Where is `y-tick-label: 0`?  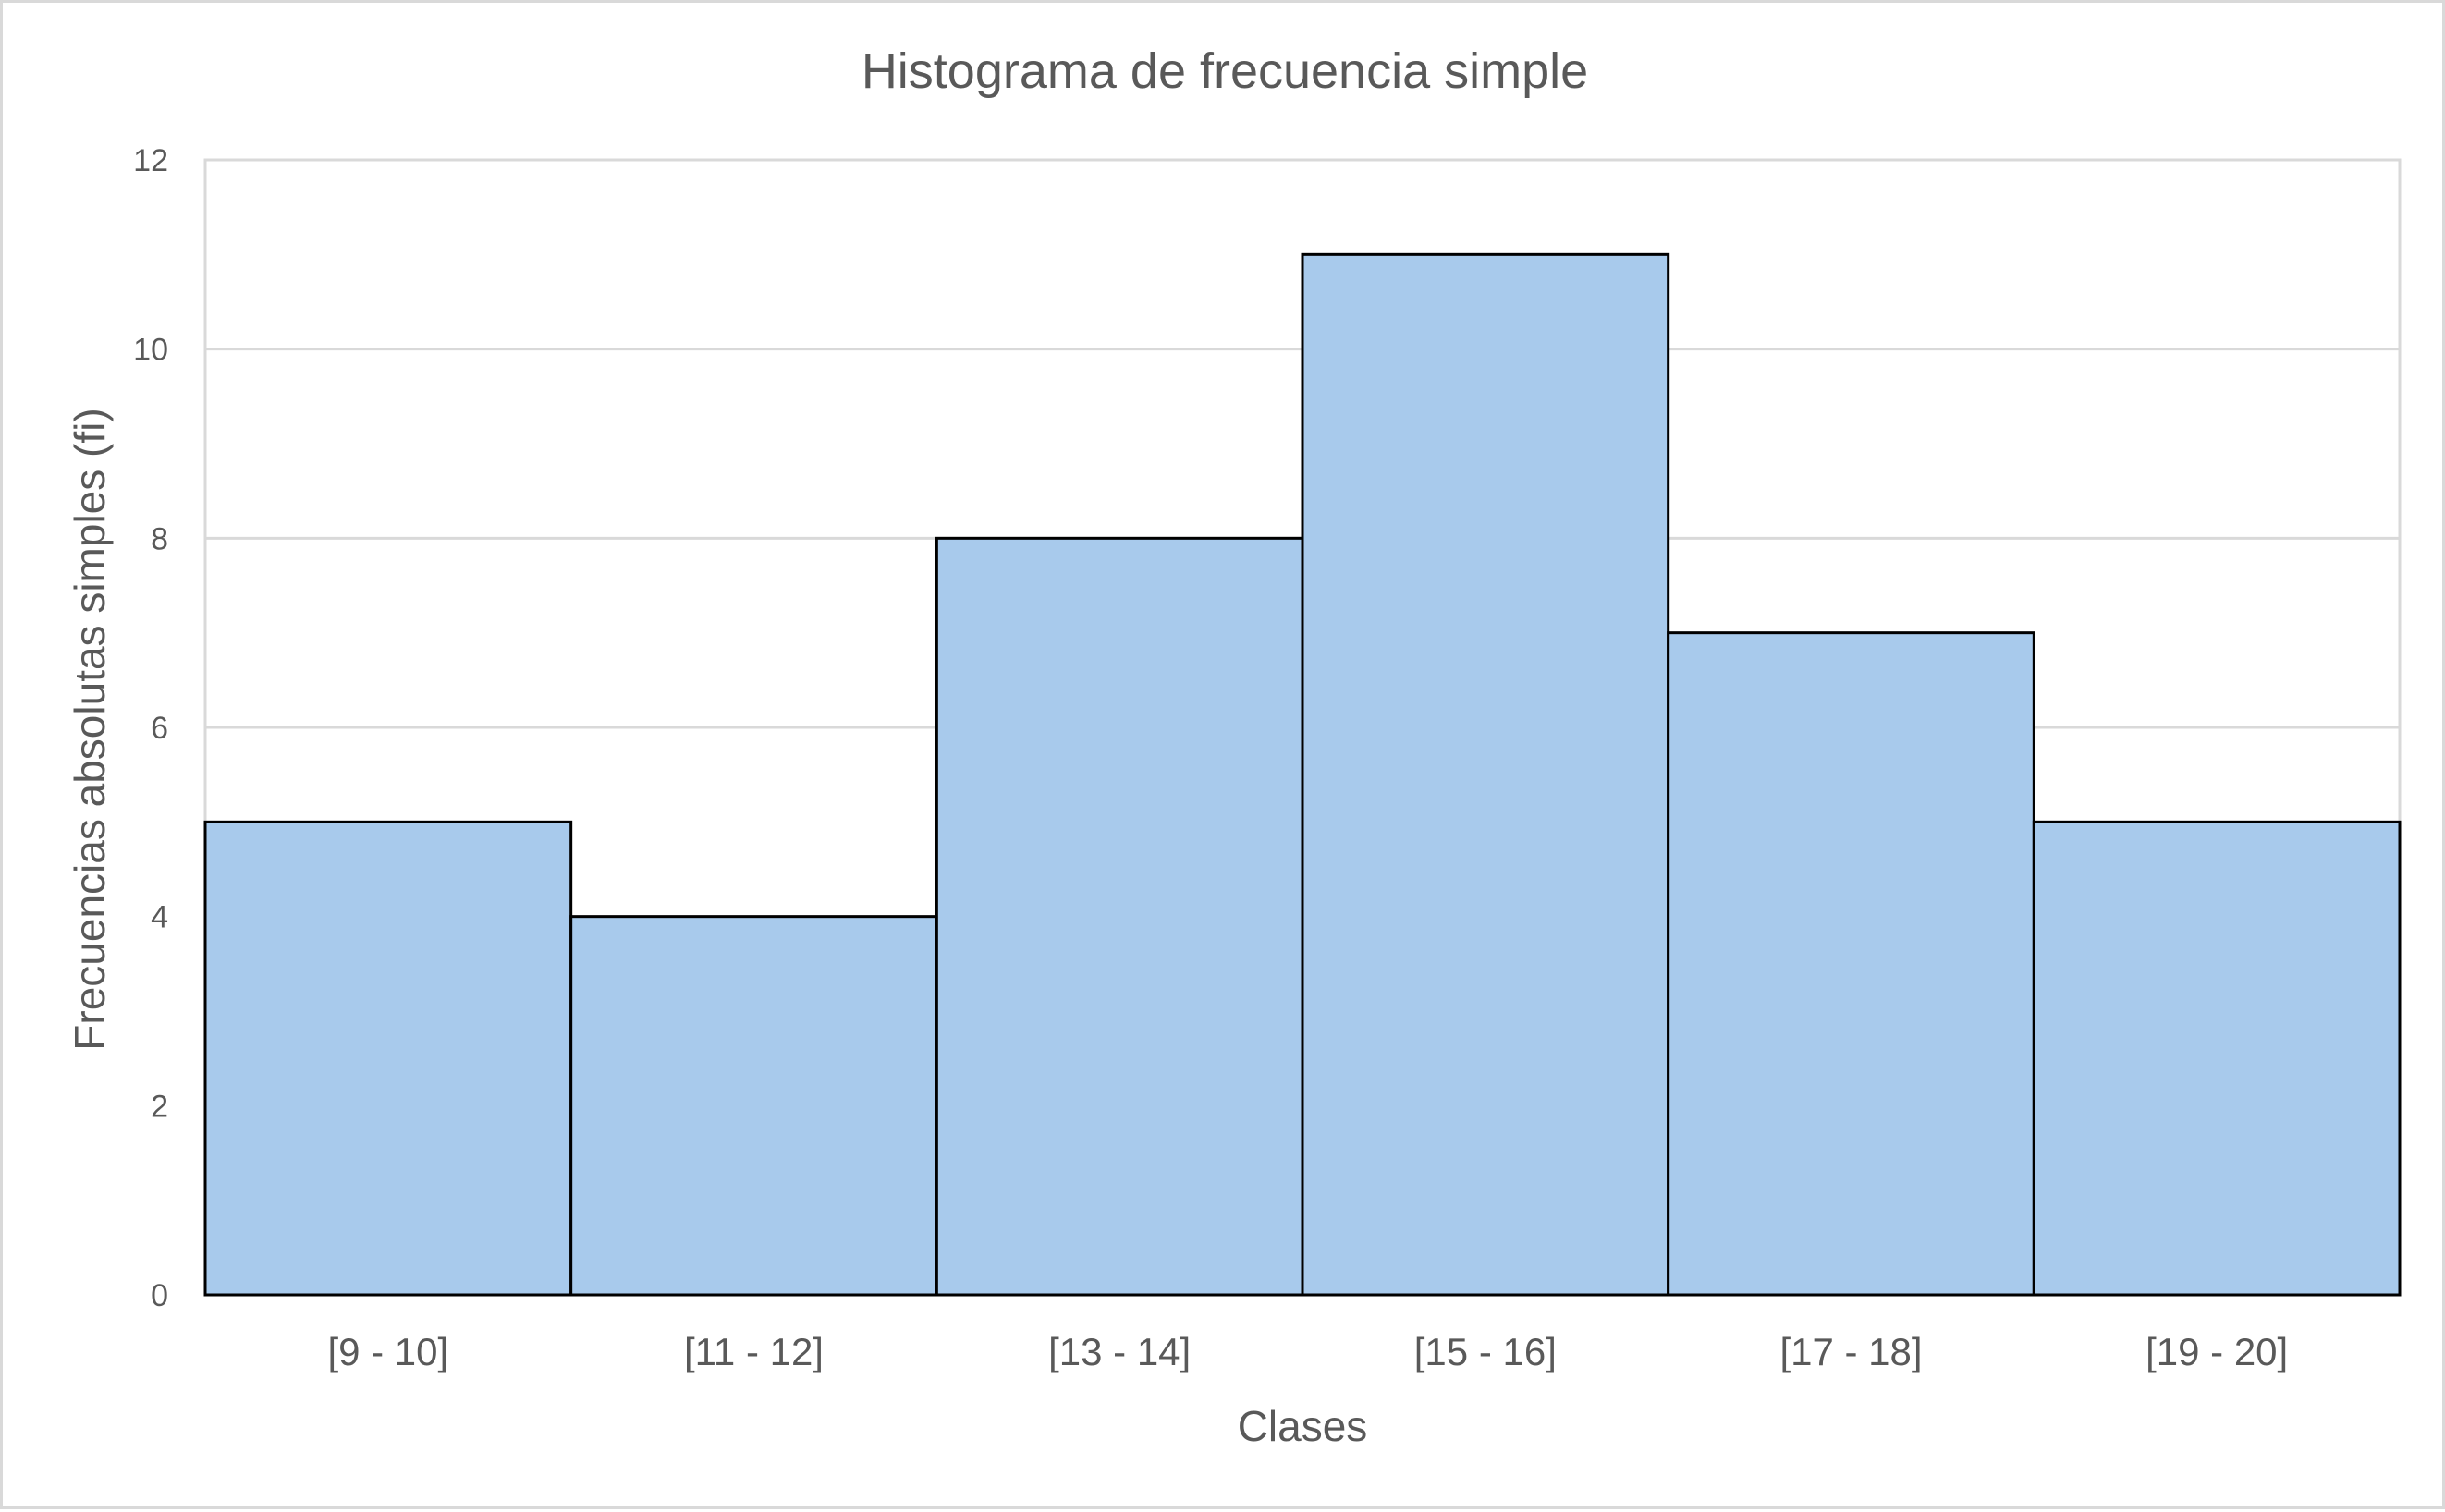 y-tick-label: 0 is located at coordinates (159, 1296).